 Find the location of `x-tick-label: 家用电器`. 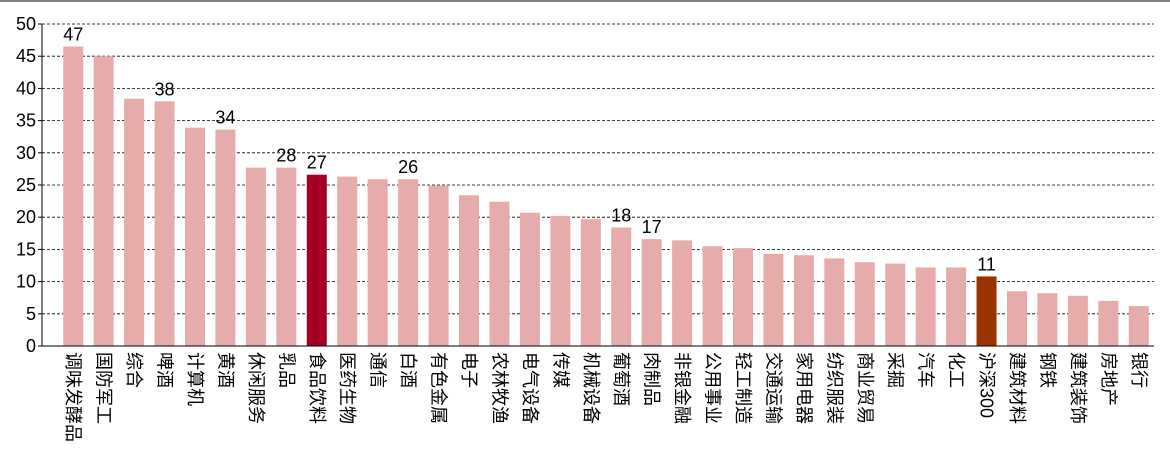

x-tick-label: 家用电器 is located at coordinates (804, 388).